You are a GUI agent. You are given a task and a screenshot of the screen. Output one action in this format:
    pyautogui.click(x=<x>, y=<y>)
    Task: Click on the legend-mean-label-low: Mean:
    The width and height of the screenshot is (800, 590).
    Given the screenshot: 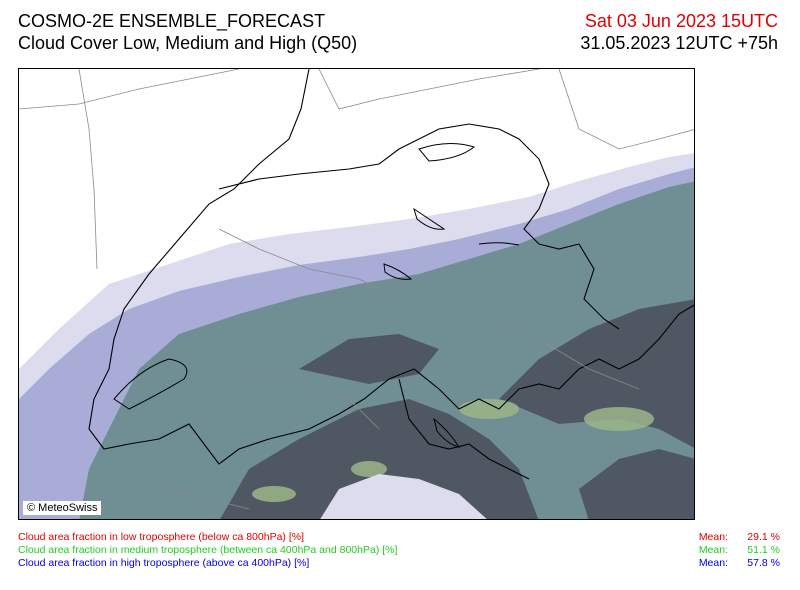 What is the action you would take?
    pyautogui.click(x=713, y=537)
    